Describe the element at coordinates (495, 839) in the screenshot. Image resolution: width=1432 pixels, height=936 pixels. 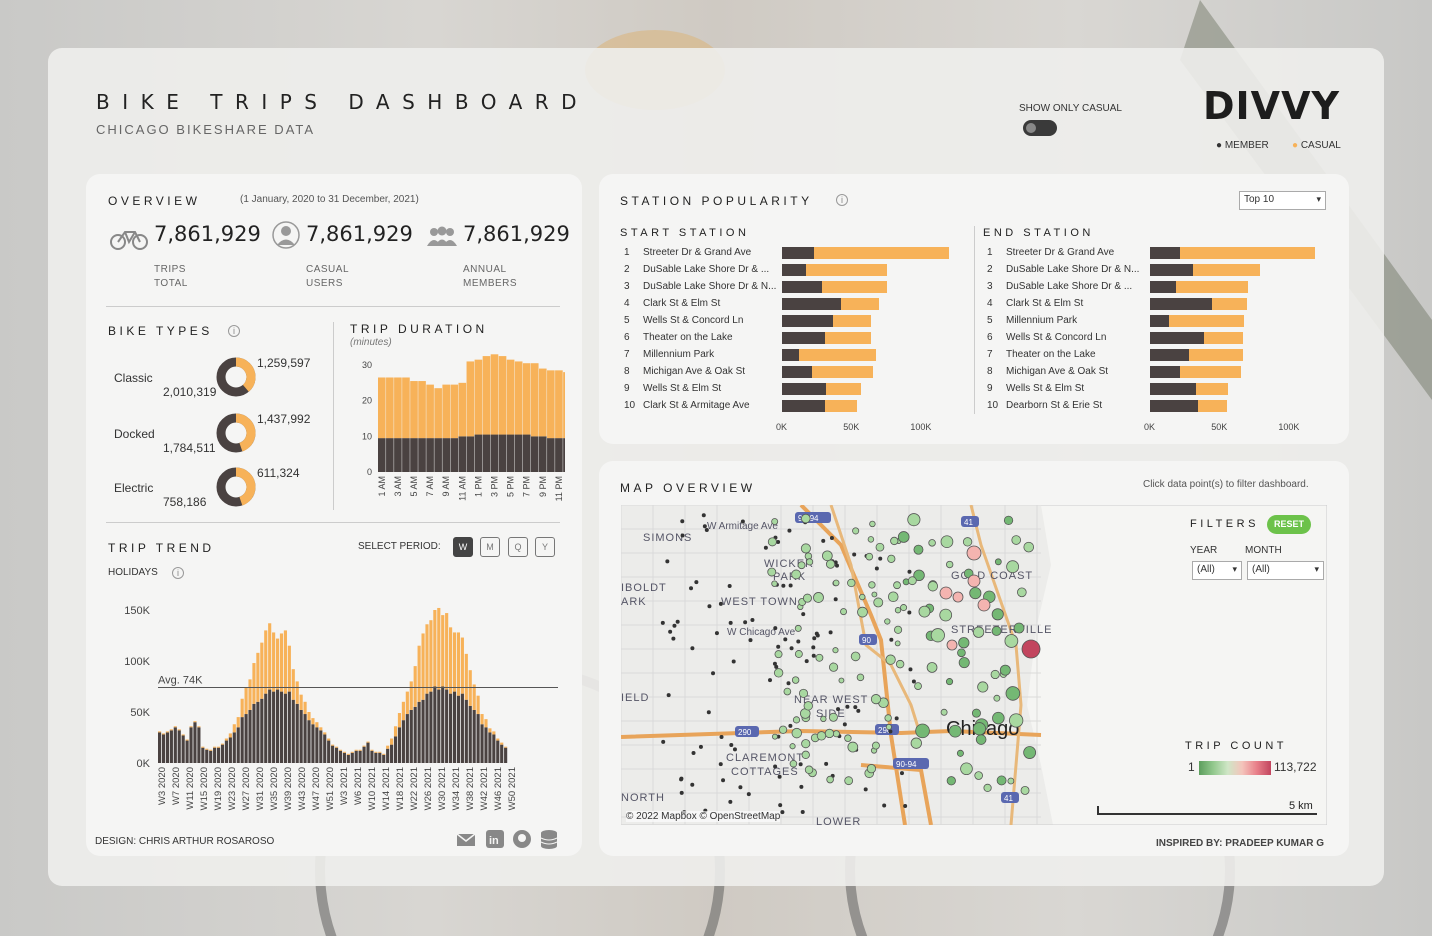
I see `linkedin-icon: in` at that location.